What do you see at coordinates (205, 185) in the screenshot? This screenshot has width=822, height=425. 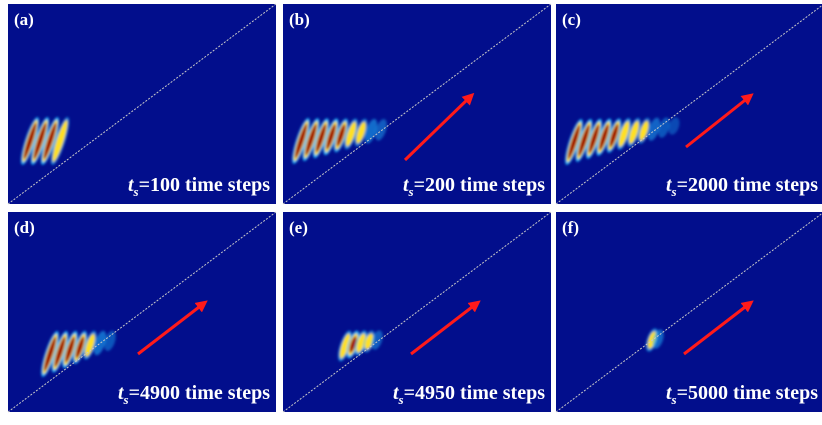 I see `caption-text: =100 time steps` at bounding box center [205, 185].